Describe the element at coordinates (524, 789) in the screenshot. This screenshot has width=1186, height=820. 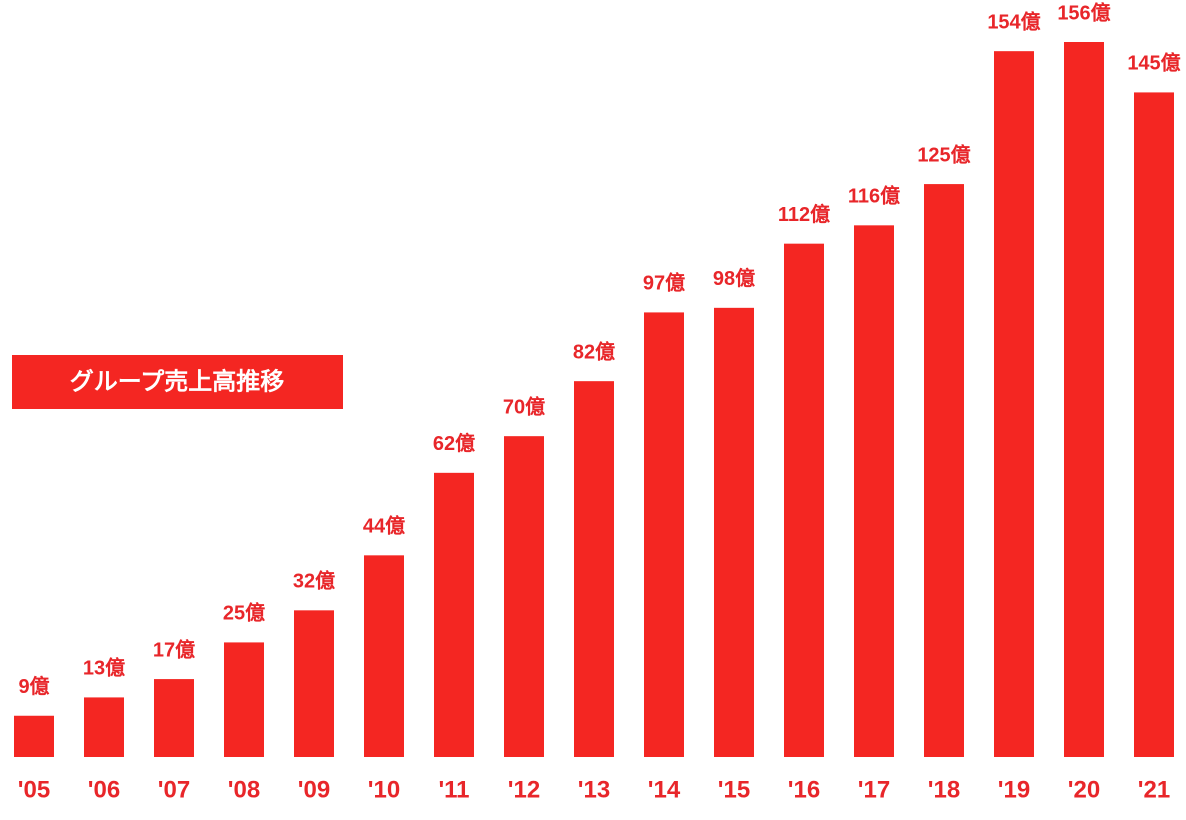
I see `x-tick-label: '12` at that location.